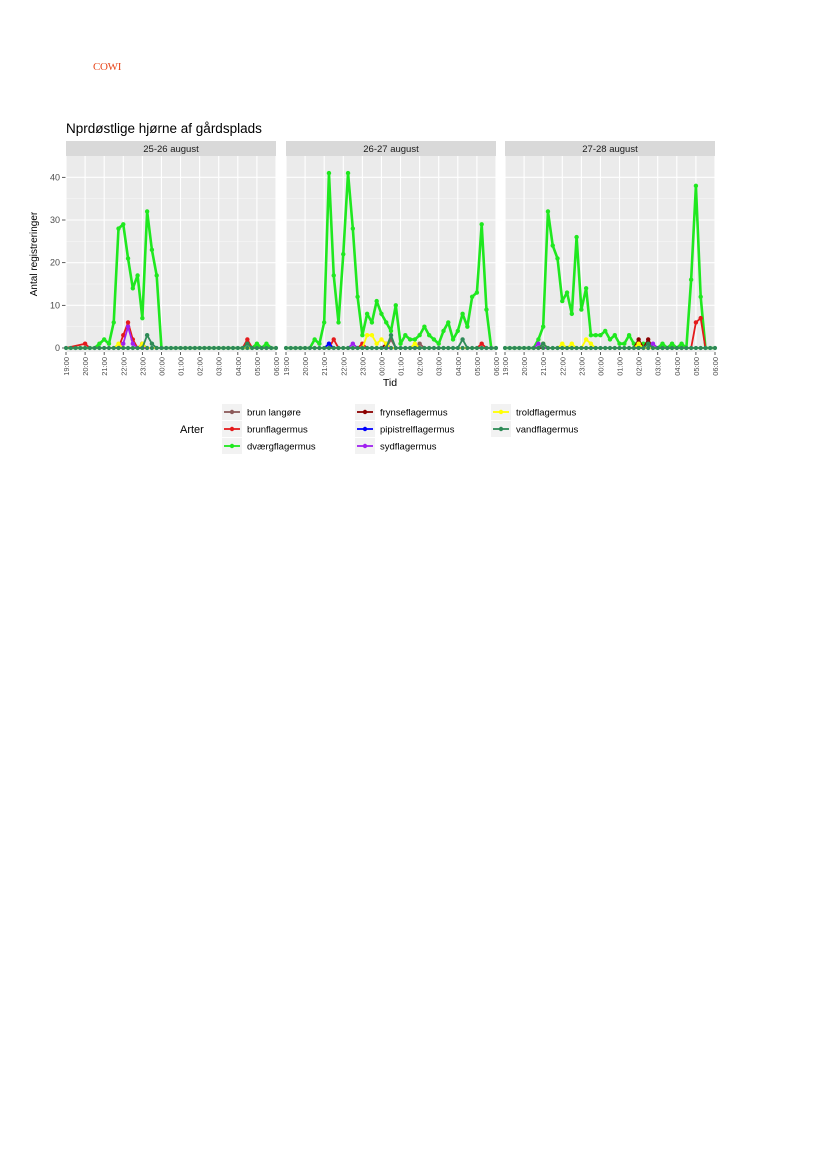 The height and width of the screenshot is (1169, 827). I want to click on x-tick-label: 00:00, so click(381, 366).